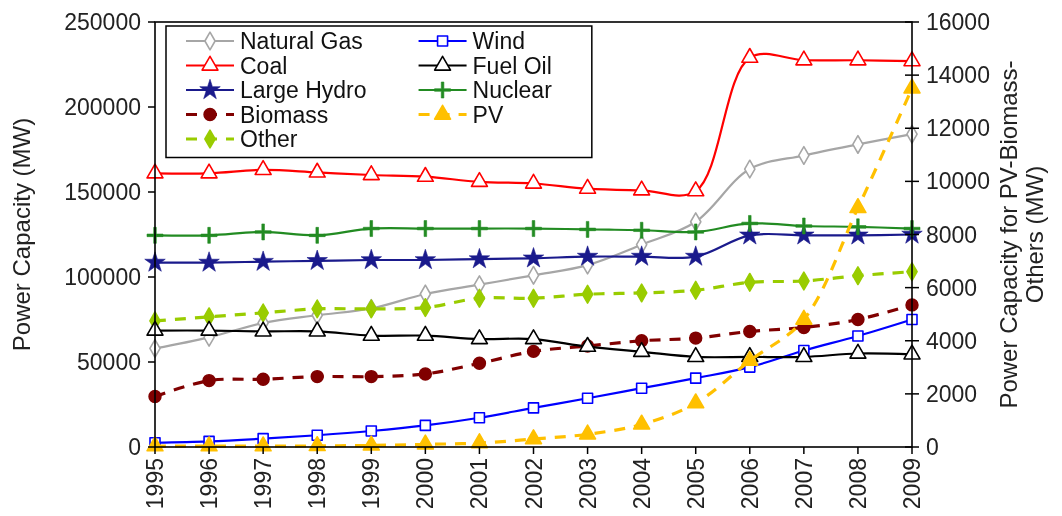 Image resolution: width=1062 pixels, height=516 pixels. Describe the element at coordinates (1022, 234) in the screenshot. I see `y2-axis-title: Power Capacity for PV-Biomass-Others (MW)` at that location.